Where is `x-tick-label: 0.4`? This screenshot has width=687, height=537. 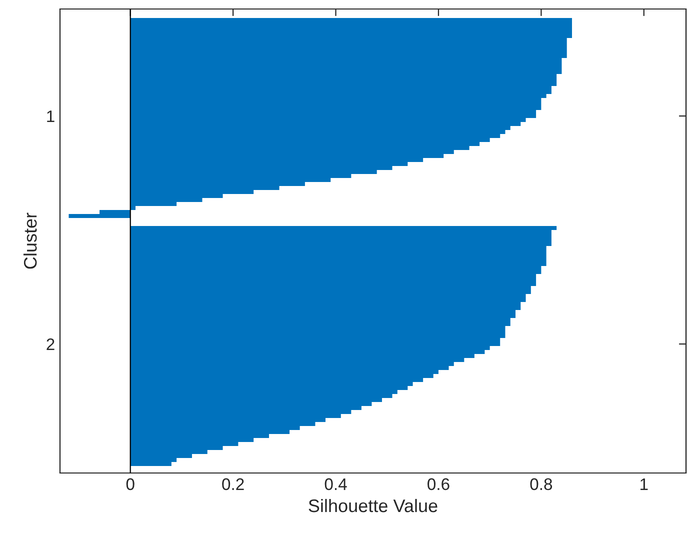
x-tick-label: 0.4 is located at coordinates (335, 484).